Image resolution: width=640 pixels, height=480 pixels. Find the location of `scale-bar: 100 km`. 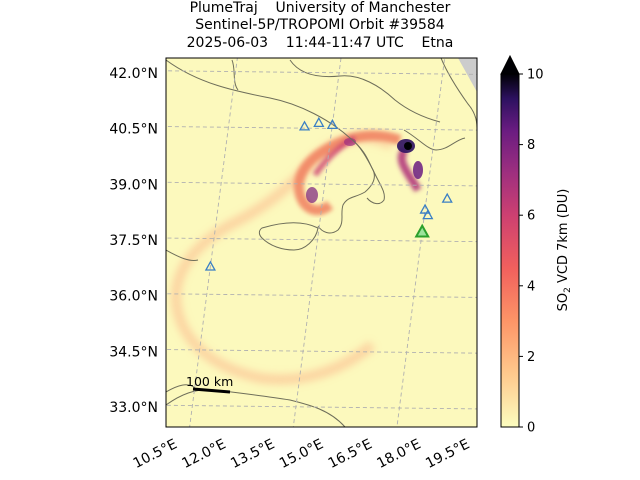

scale-bar: 100 km is located at coordinates (209, 384).